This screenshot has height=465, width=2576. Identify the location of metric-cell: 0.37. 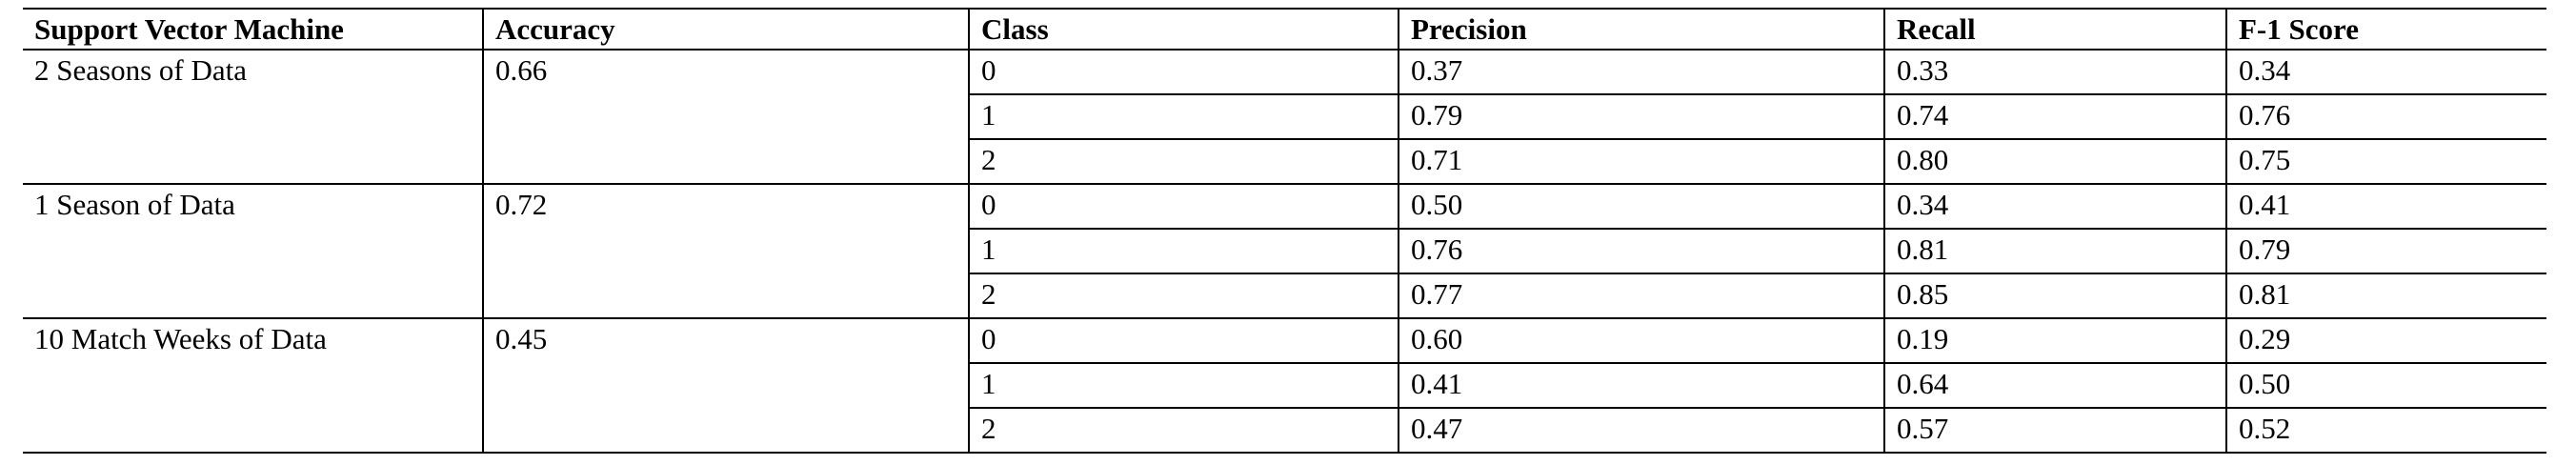
(1641, 73).